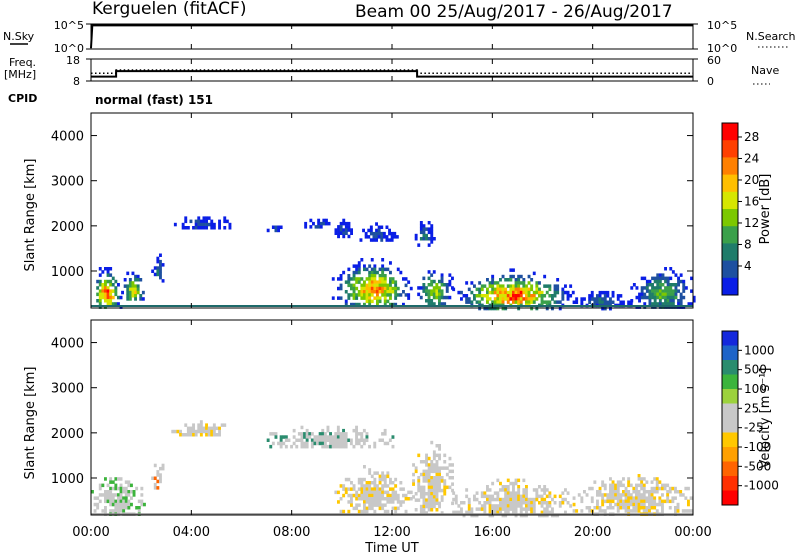 The height and width of the screenshot is (554, 800). Describe the element at coordinates (391, 36) in the screenshot. I see `nsky-series-line` at that location.